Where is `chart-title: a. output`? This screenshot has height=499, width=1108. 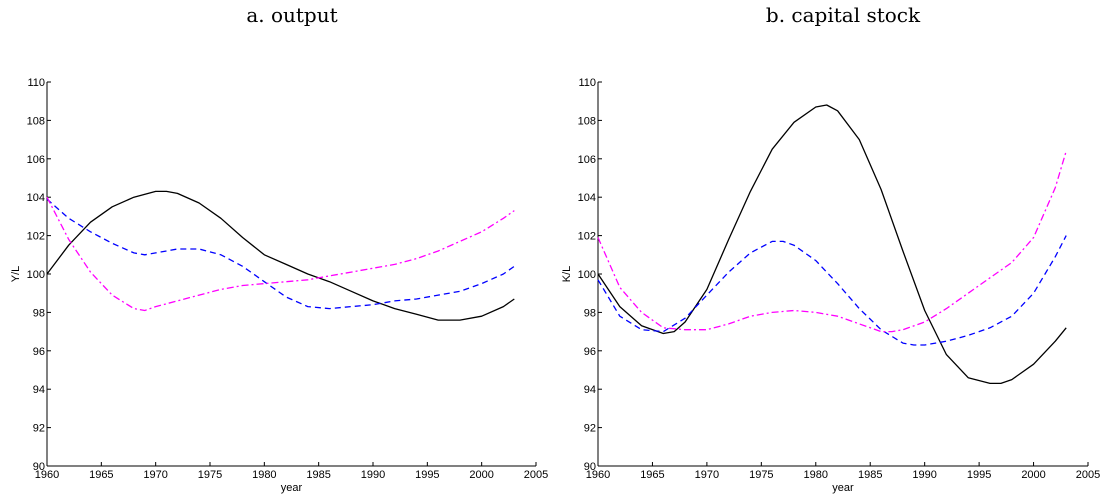 chart-title: a. output is located at coordinates (291, 15).